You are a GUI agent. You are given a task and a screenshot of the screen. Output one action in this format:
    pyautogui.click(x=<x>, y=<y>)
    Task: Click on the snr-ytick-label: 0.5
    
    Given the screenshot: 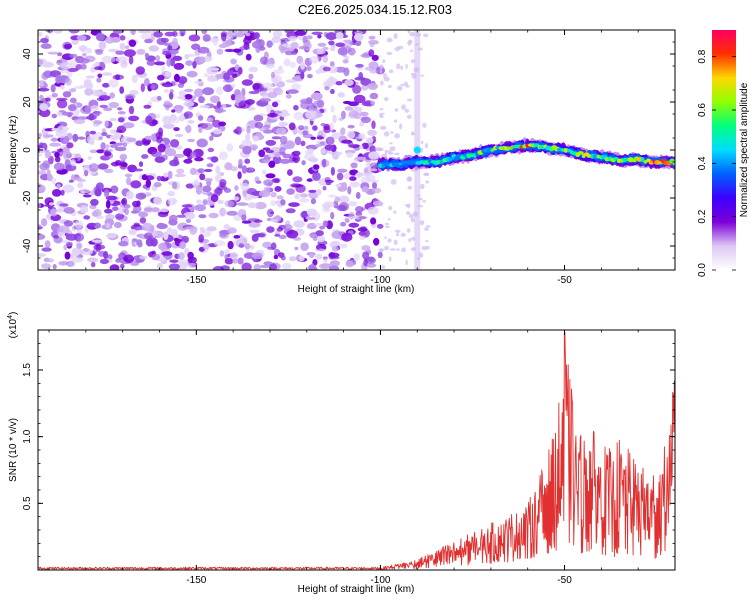 What is the action you would take?
    pyautogui.click(x=27, y=503)
    